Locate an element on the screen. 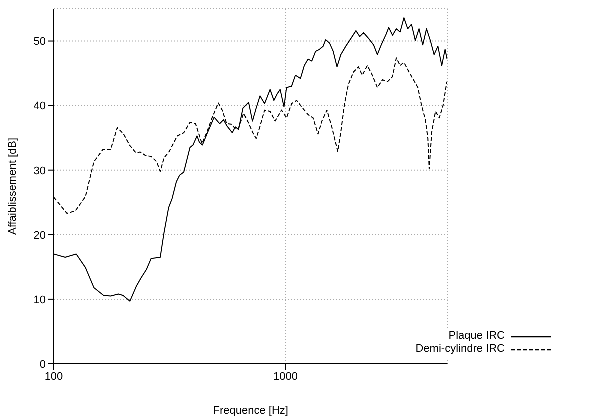  x-tick-label: 1000 is located at coordinates (286, 376).